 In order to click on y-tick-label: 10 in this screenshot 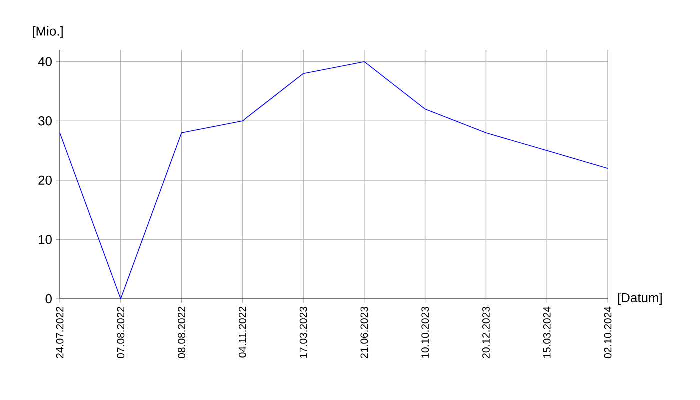, I will do `click(45, 239)`.